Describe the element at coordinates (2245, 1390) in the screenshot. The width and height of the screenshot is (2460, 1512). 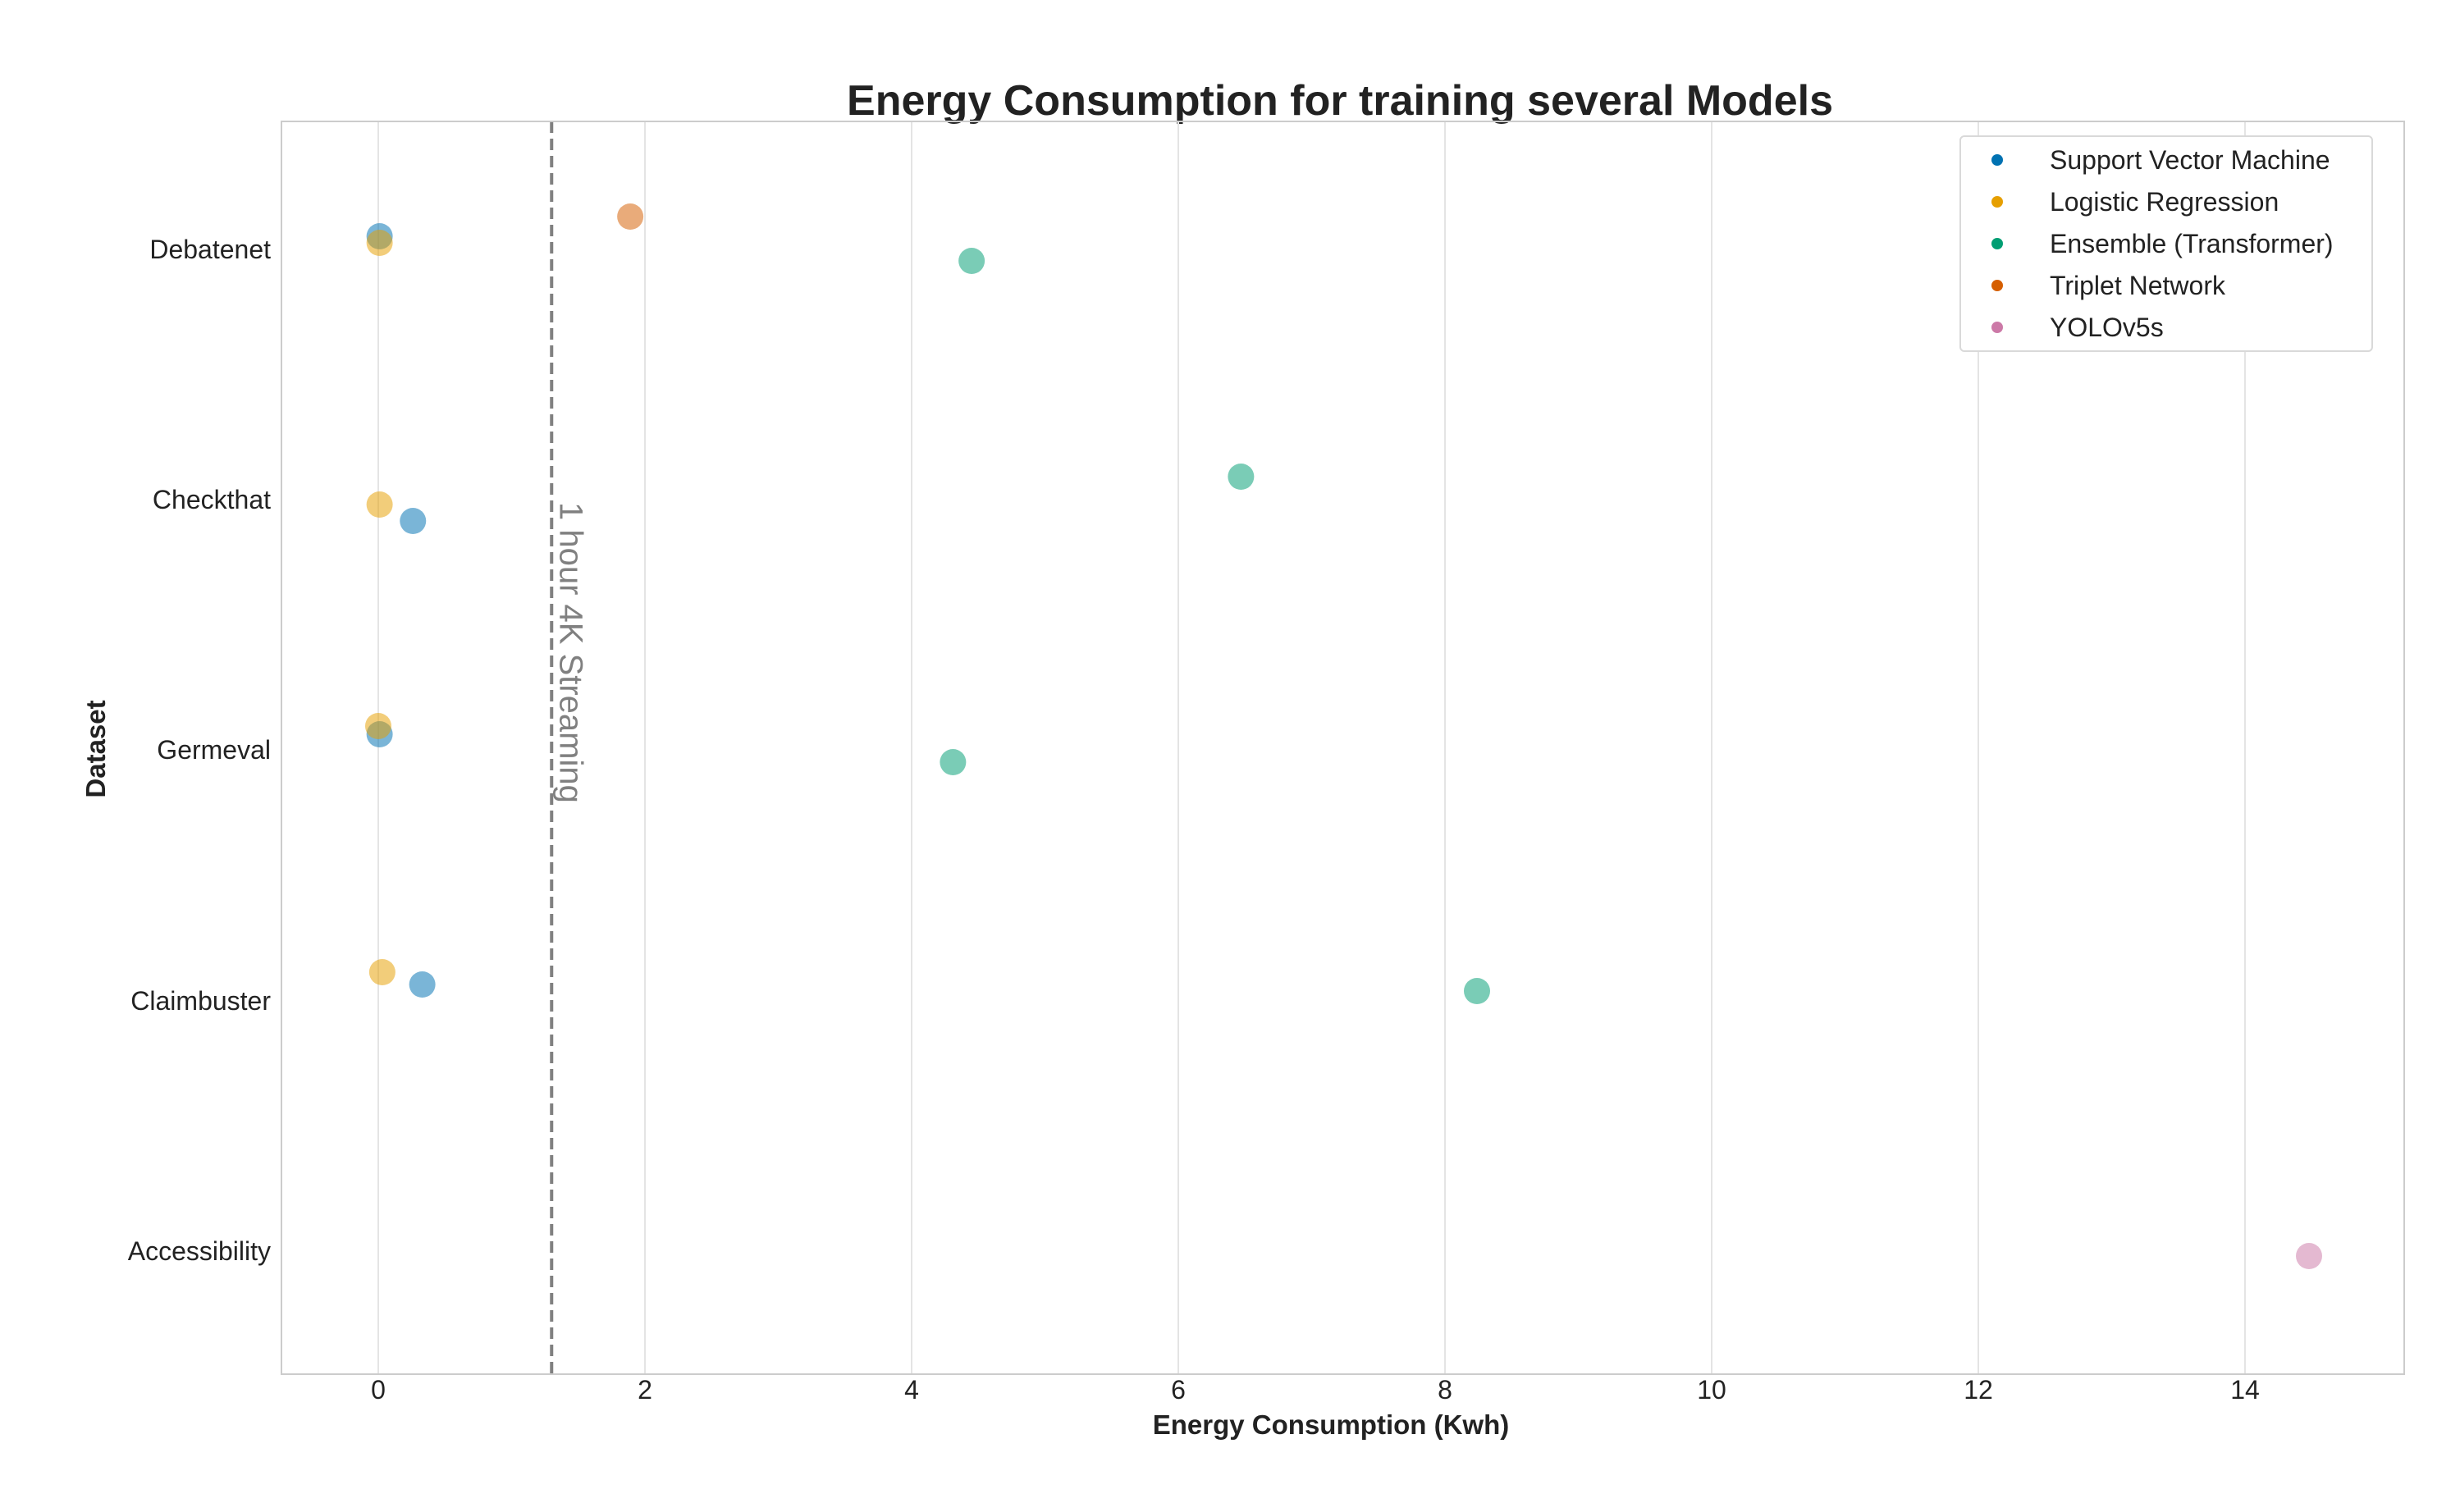
I see `x-tick-label: 14` at that location.